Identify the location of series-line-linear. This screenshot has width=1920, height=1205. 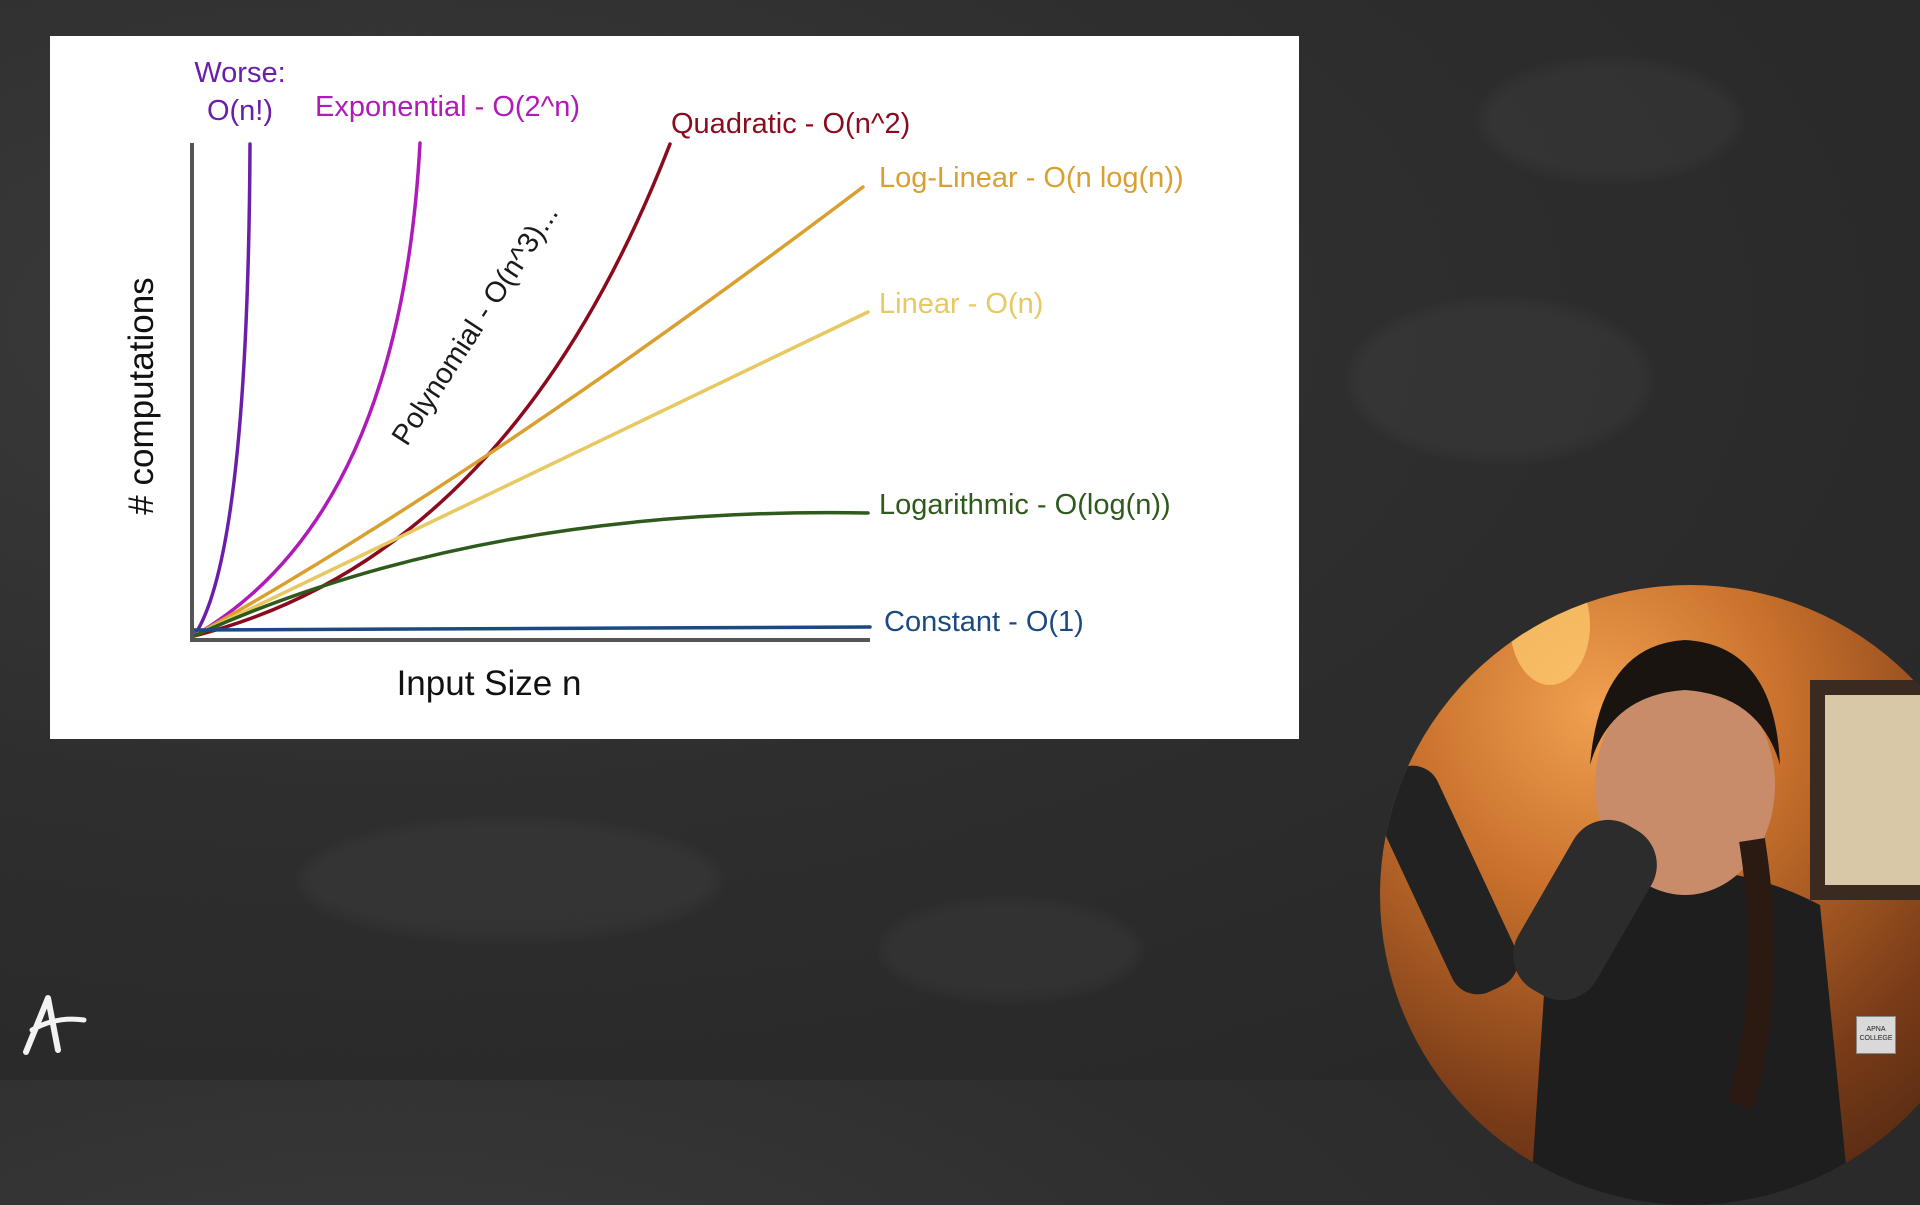
(531, 474).